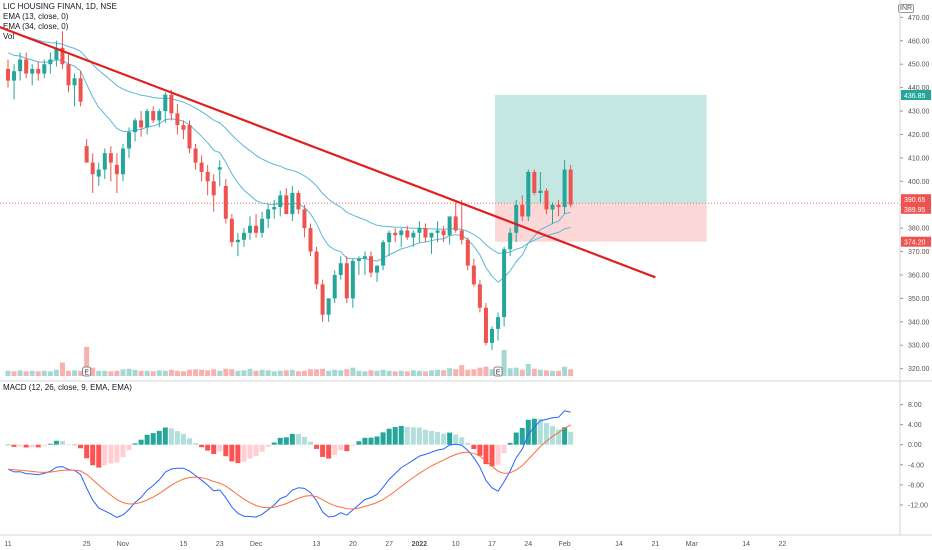  What do you see at coordinates (565, 544) in the screenshot?
I see `time-tick-label: Feb` at bounding box center [565, 544].